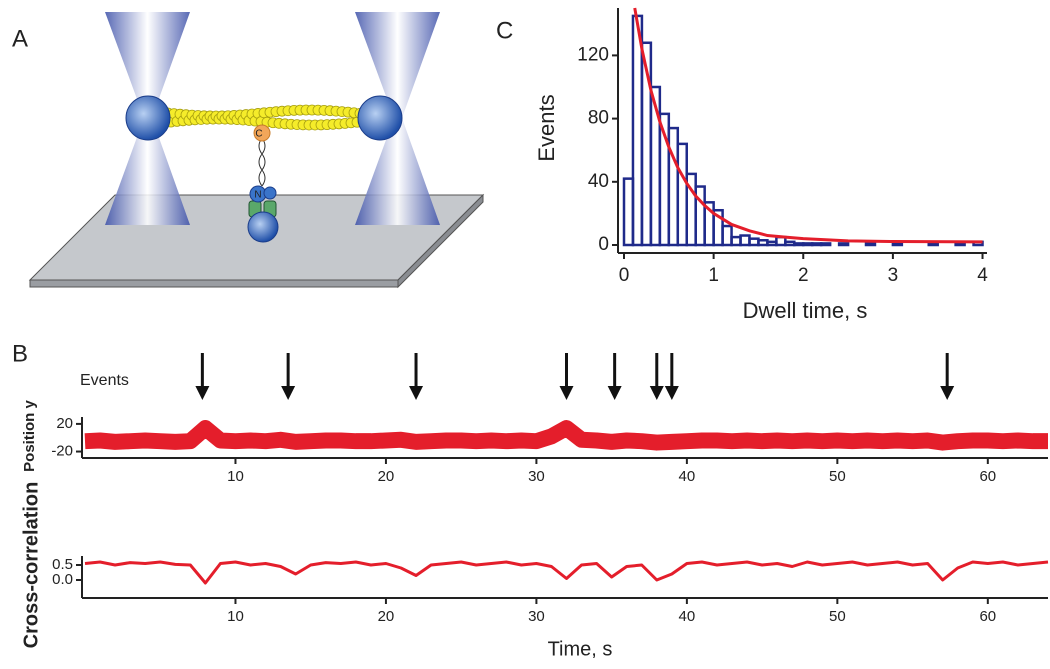 This screenshot has height=669, width=1050. I want to click on x-tick-label: 2, so click(803, 275).